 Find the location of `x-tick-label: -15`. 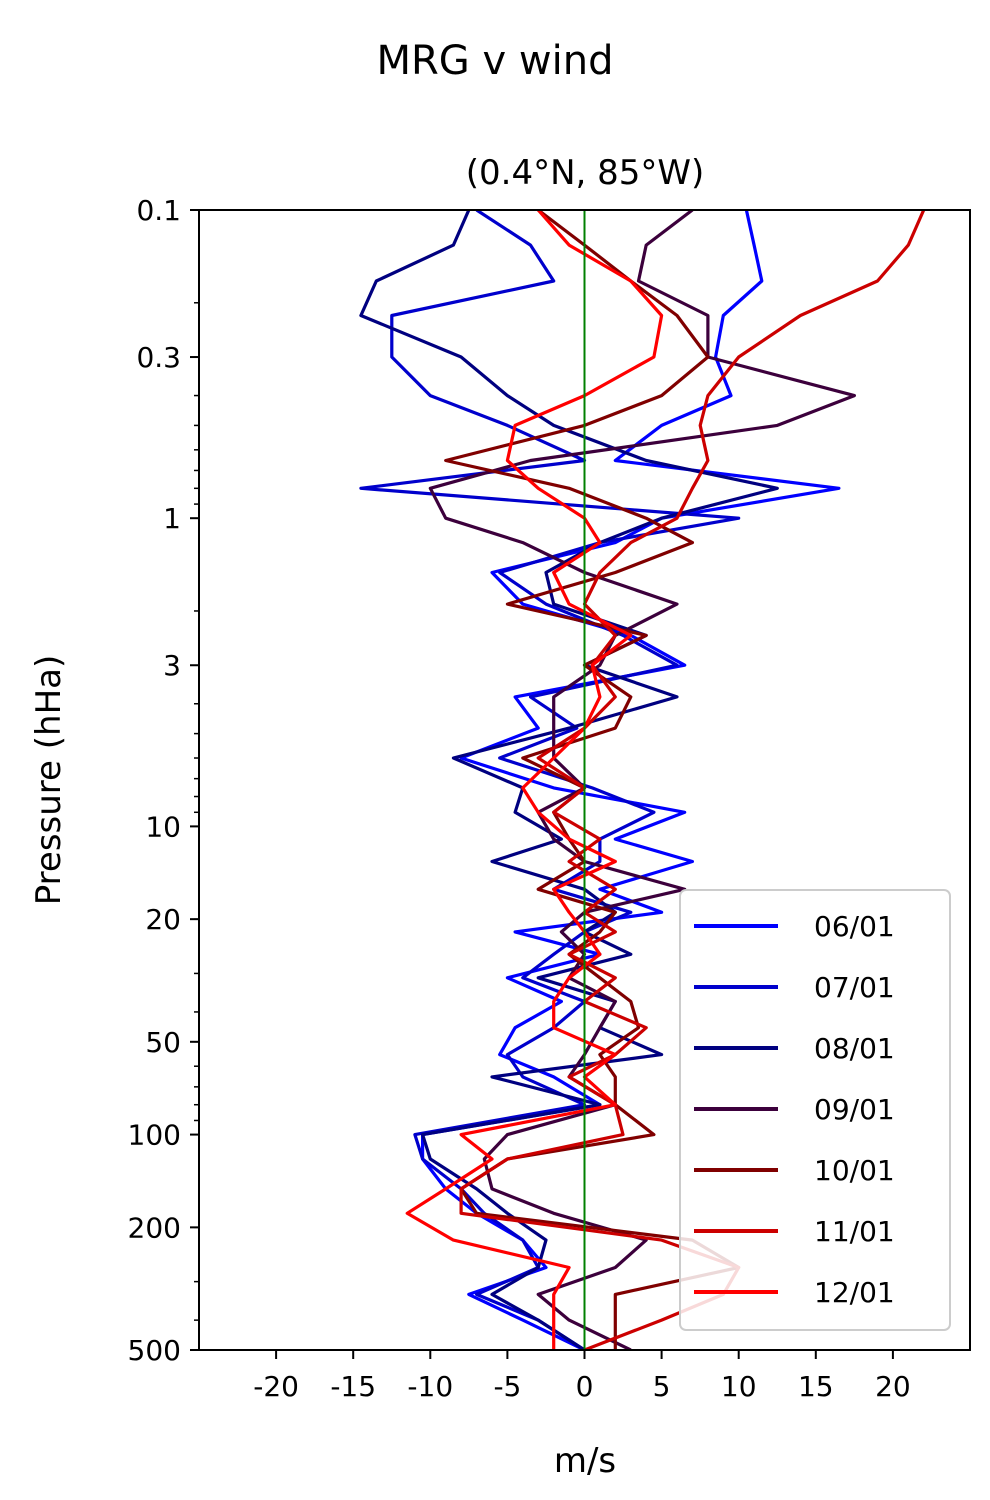

x-tick-label: -15 is located at coordinates (353, 1386).